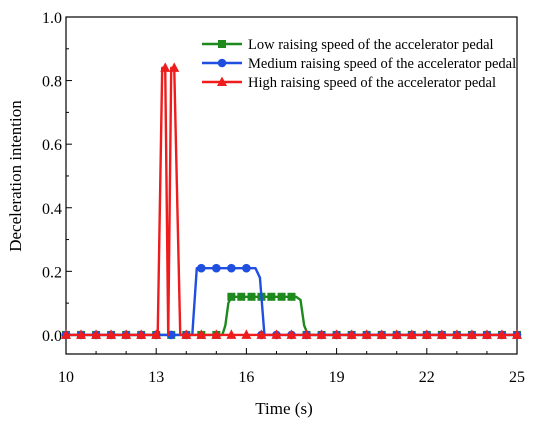 The width and height of the screenshot is (550, 424). Describe the element at coordinates (66, 377) in the screenshot. I see `x-tick-label: 10` at that location.